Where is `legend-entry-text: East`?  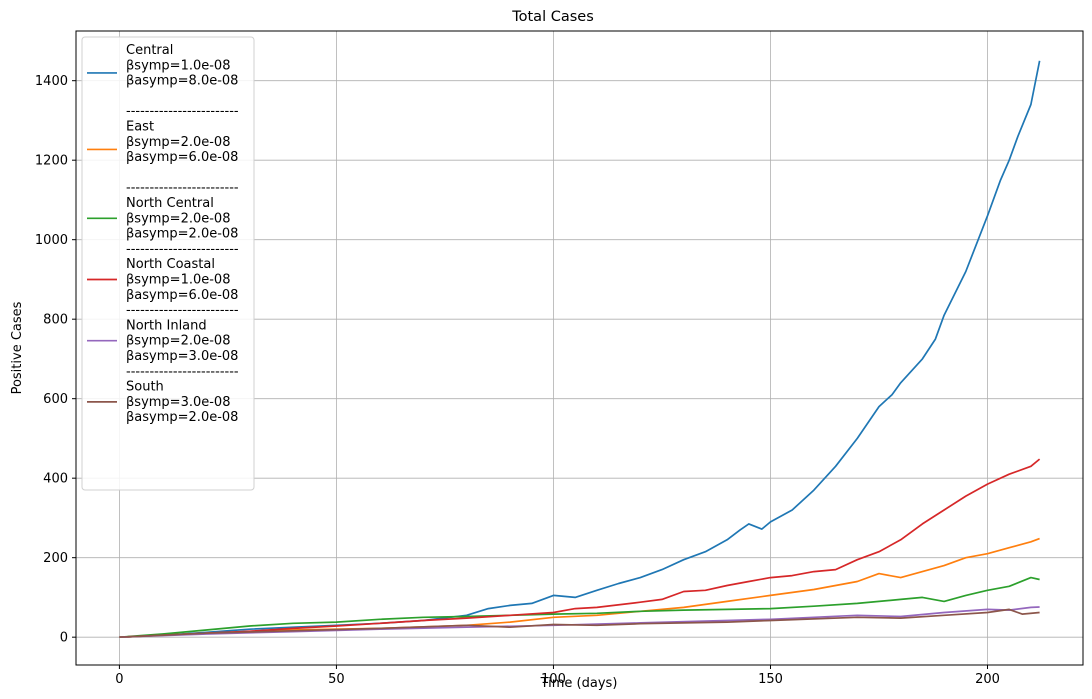
legend-entry-text: East is located at coordinates (140, 127).